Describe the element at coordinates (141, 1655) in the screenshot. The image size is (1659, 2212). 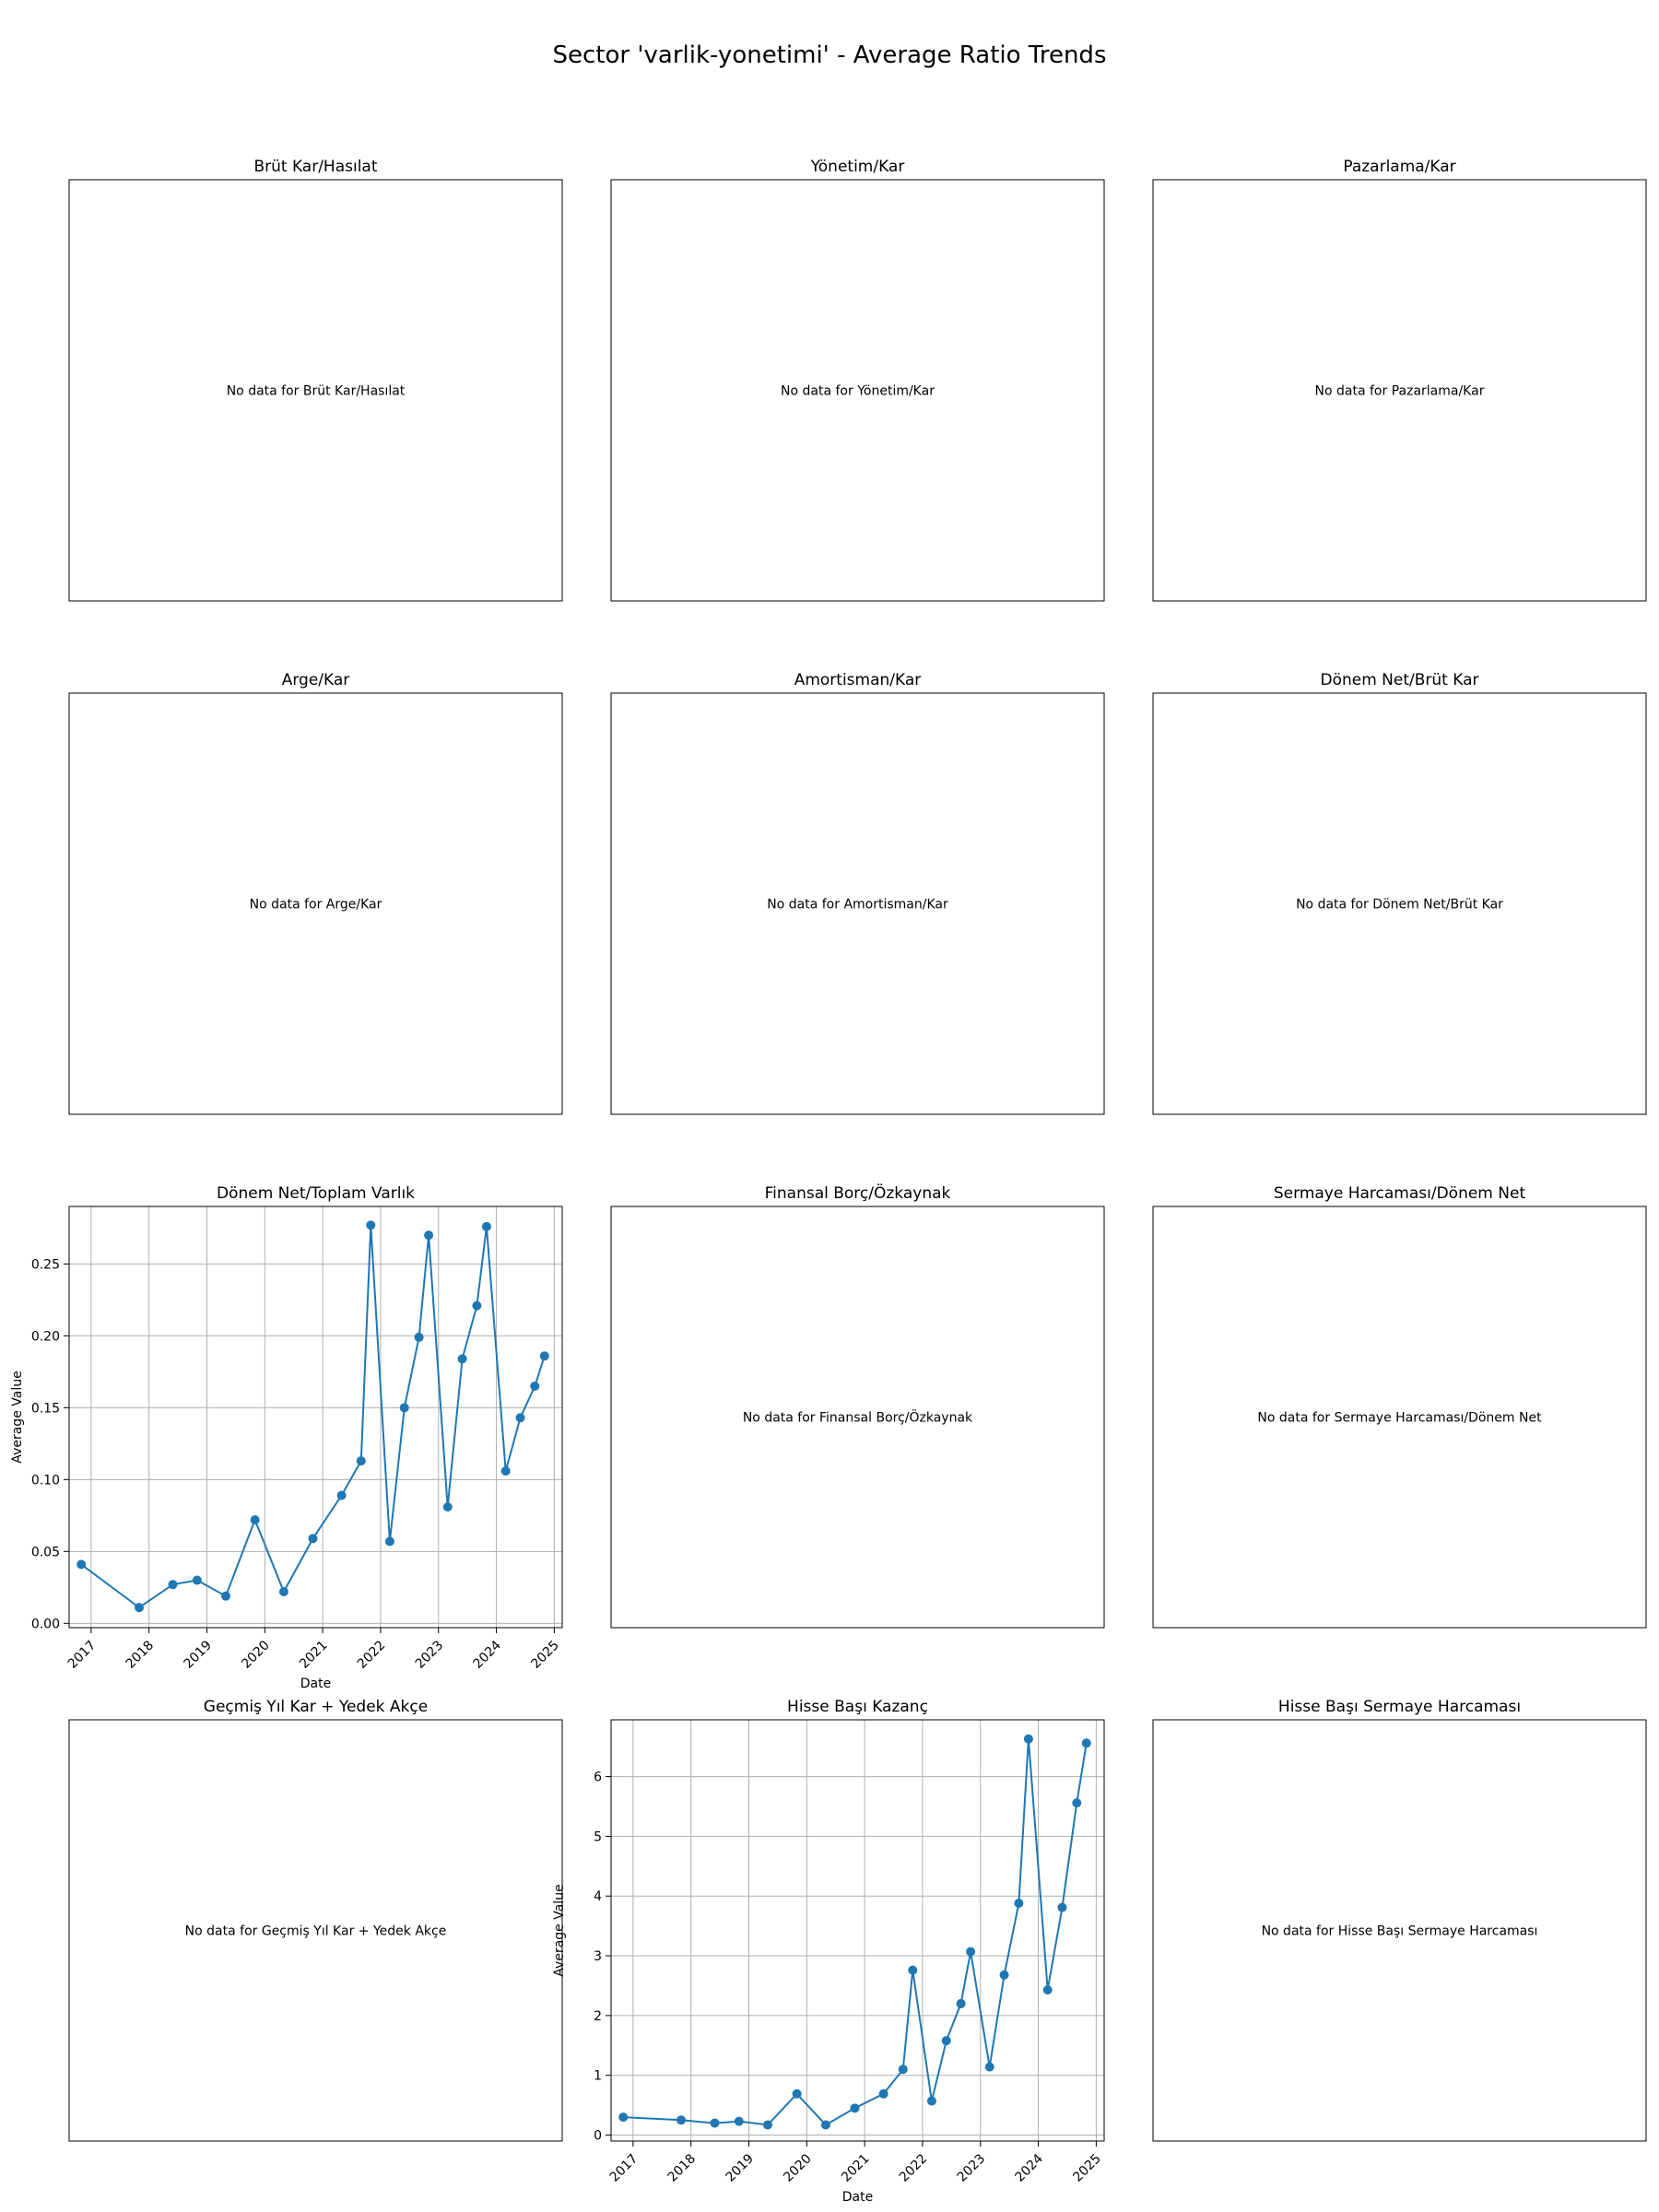
I see `x-tick-label: 2018` at that location.